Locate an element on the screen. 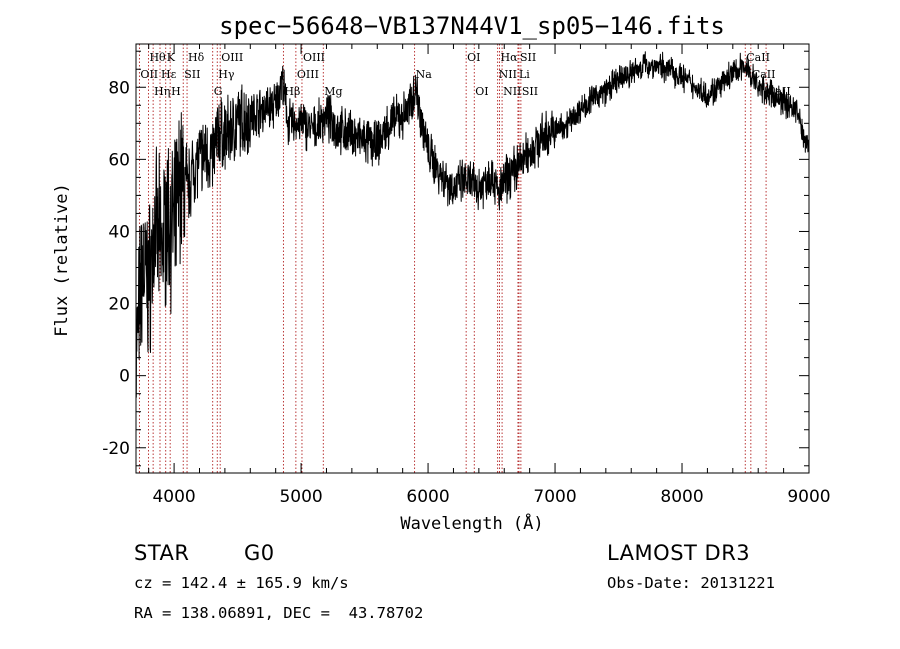  y-tick-label: 80 is located at coordinates (119, 88).